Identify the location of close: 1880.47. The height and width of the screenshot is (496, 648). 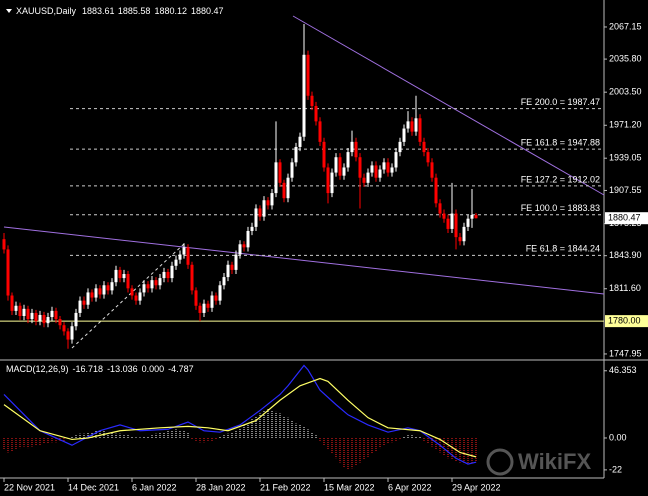
(207, 11).